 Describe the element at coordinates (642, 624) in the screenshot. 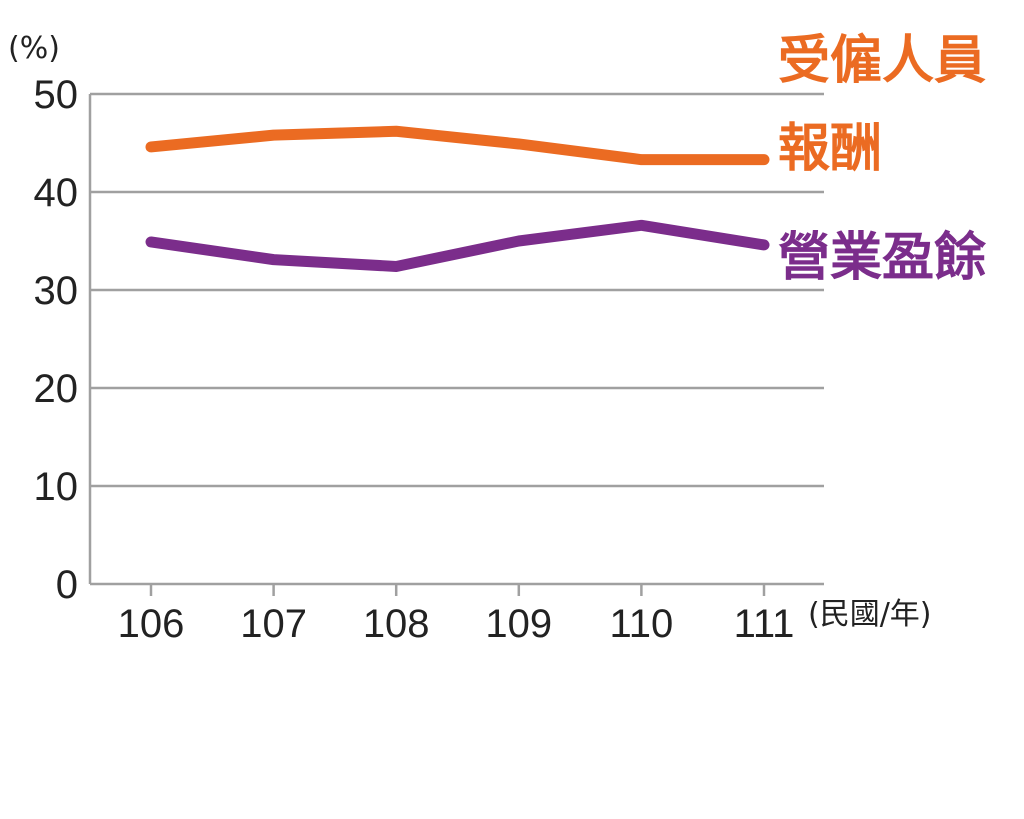

I see `x-tick-label: 110` at that location.